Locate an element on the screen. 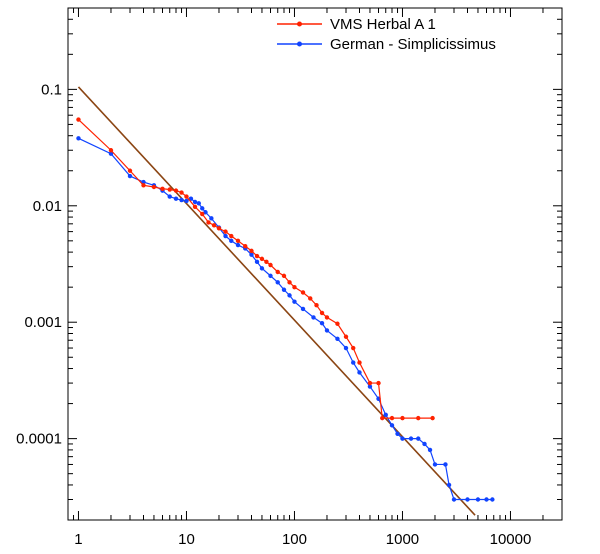 The width and height of the screenshot is (600, 554). legend-label: German - Simplicissimus is located at coordinates (413, 44).